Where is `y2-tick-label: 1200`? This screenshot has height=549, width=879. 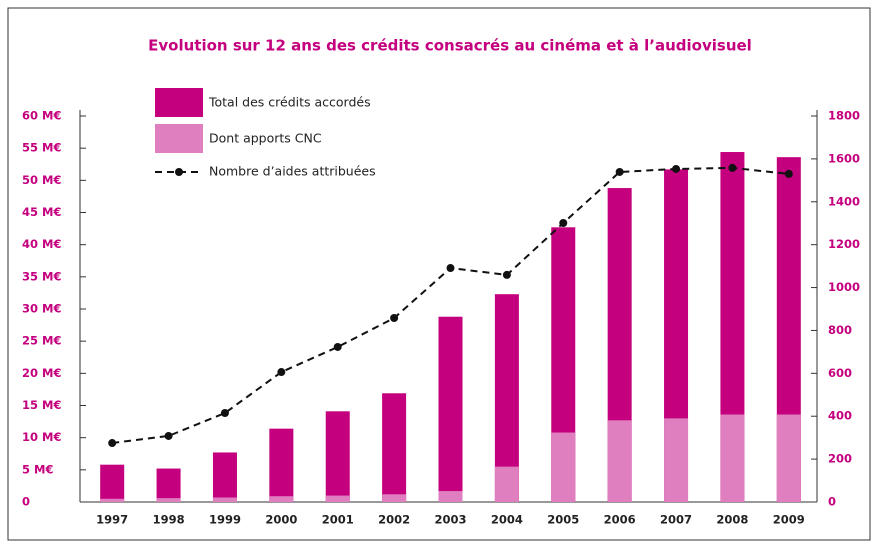
y2-tick-label: 1200 is located at coordinates (844, 244).